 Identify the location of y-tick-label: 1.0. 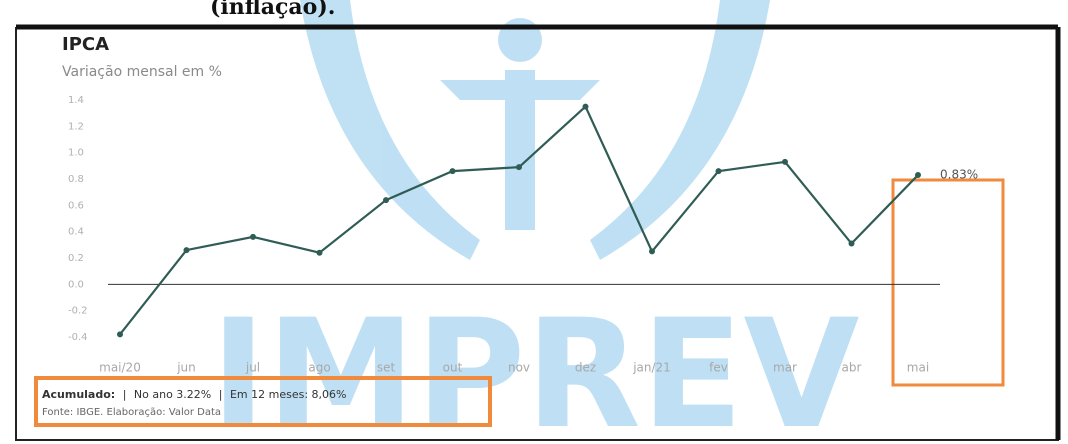
(76, 153).